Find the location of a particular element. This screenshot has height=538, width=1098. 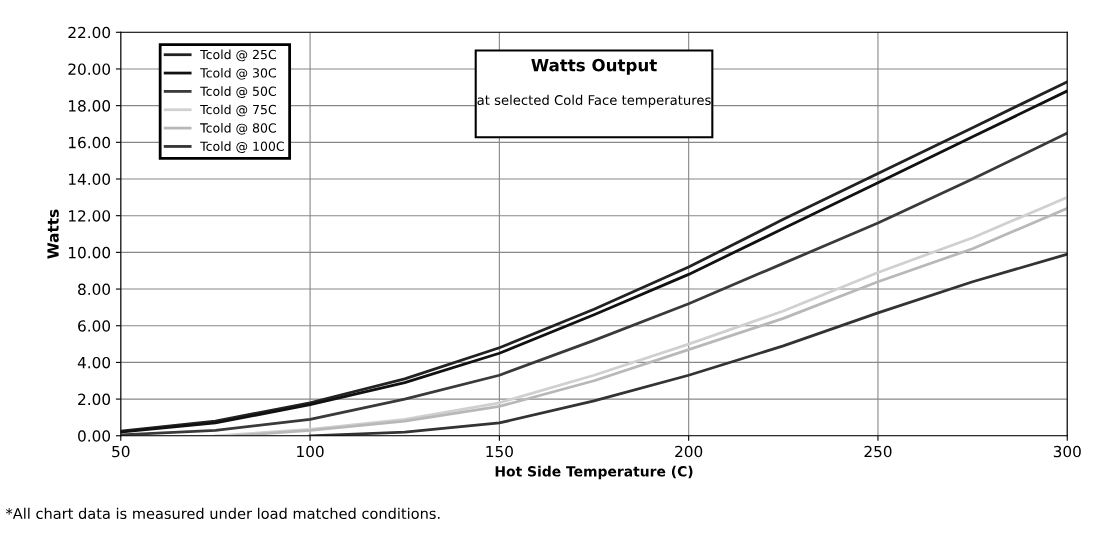

x-axis-title: Hot Side Temperature (C) is located at coordinates (594, 472).